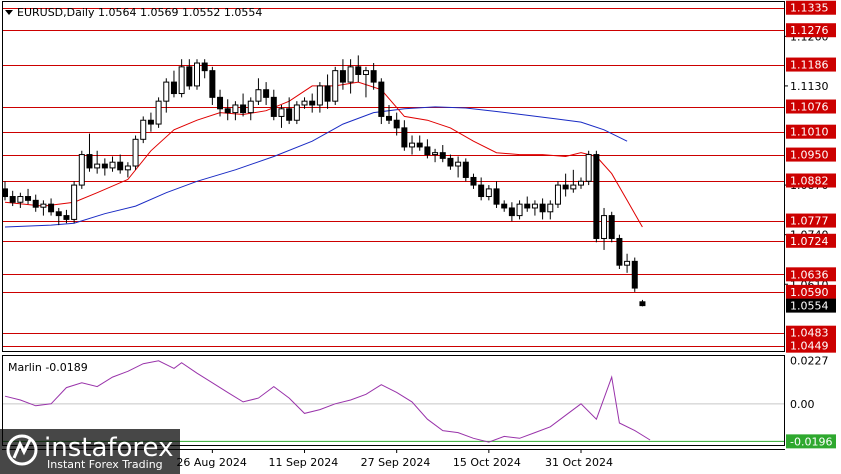 The width and height of the screenshot is (841, 474). I want to click on instaforex-logo: instaforex Instant Forex Trading, so click(90, 451).